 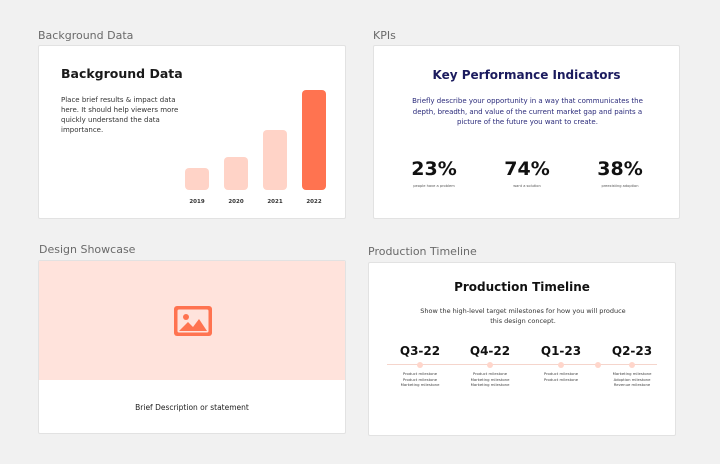 I want to click on timeline-quarter: Q3-22, so click(x=420, y=351).